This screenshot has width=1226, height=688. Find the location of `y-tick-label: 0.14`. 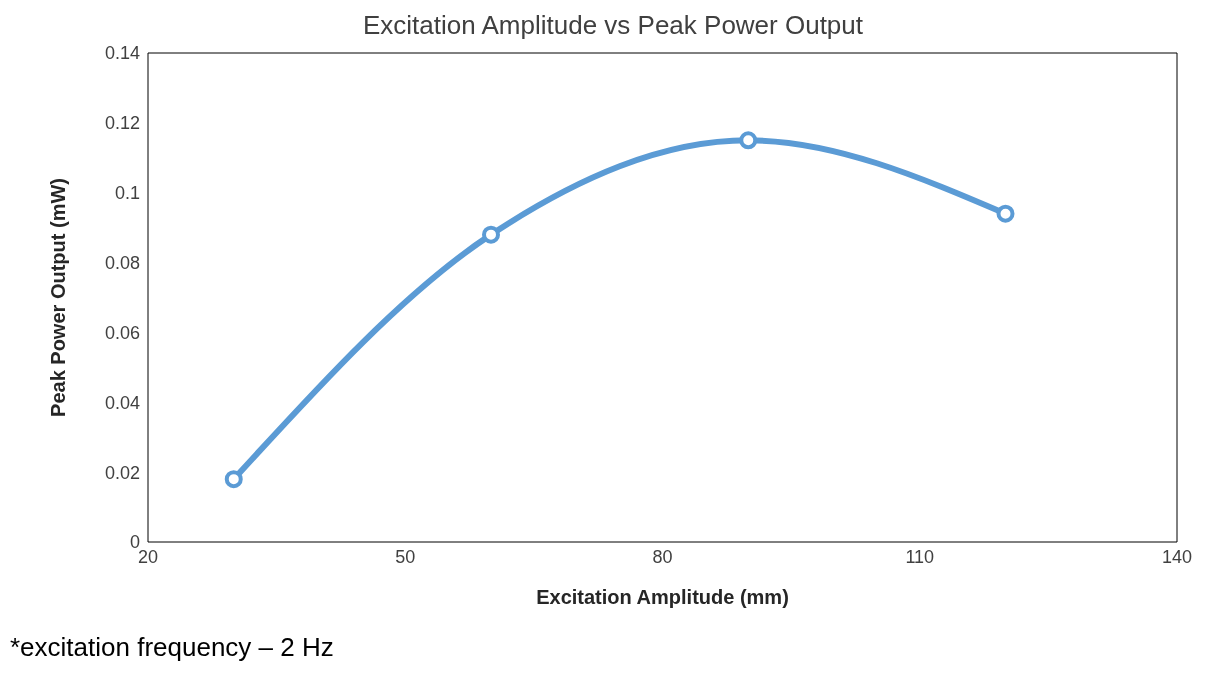

y-tick-label: 0.14 is located at coordinates (122, 53).